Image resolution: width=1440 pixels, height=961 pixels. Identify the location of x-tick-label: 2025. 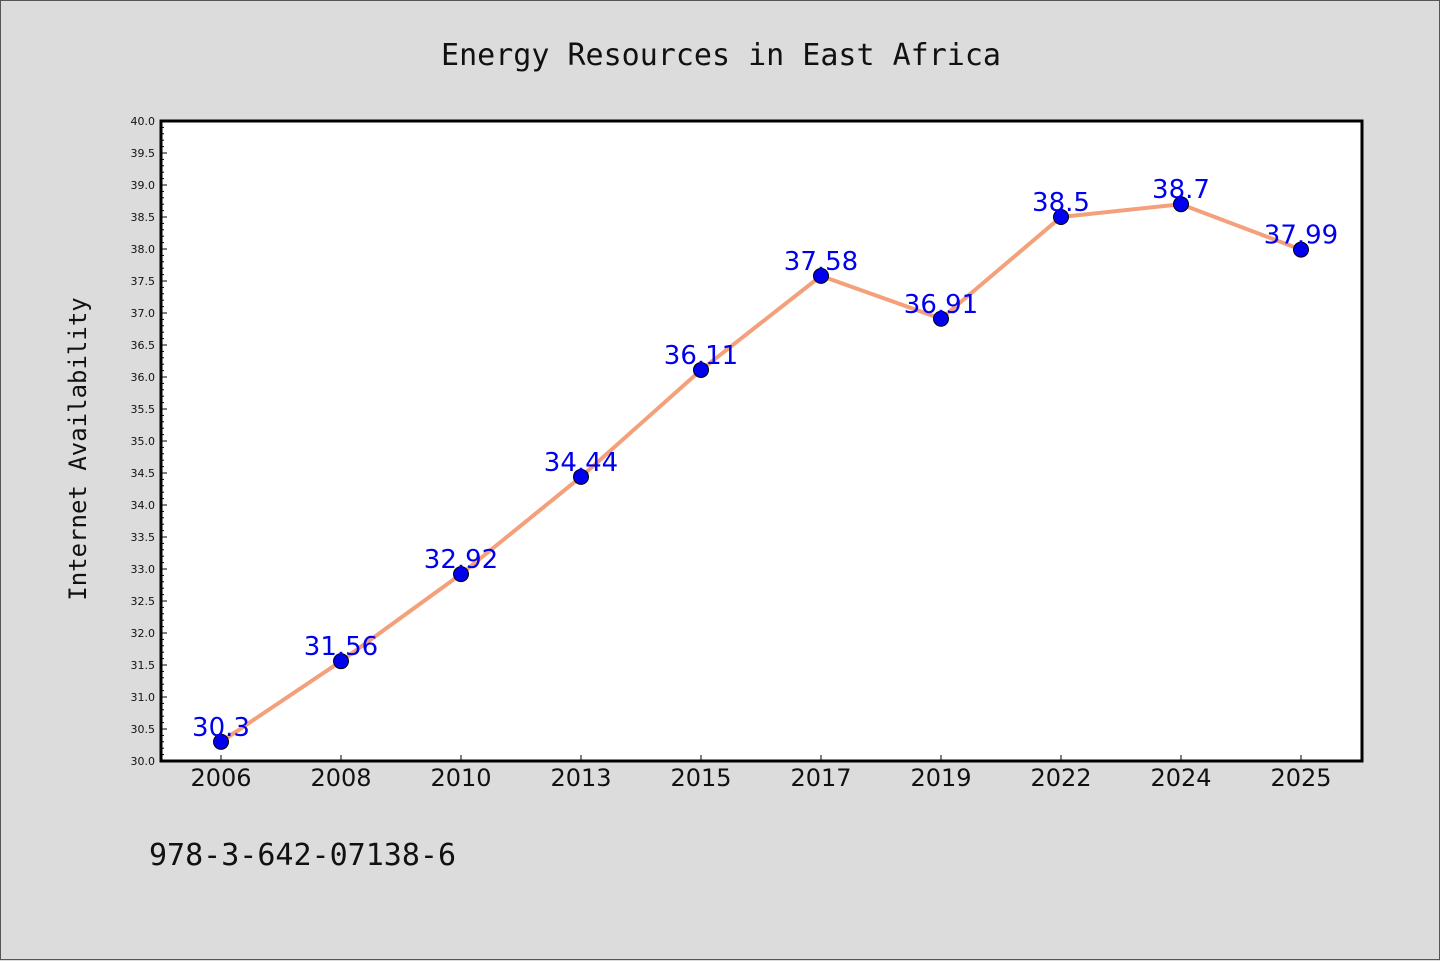
(1300, 778).